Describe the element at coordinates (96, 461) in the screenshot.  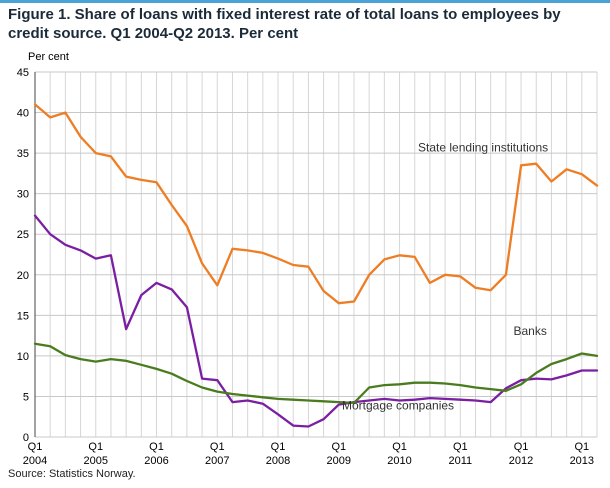
I see `x-tick-year-label: 2005` at that location.